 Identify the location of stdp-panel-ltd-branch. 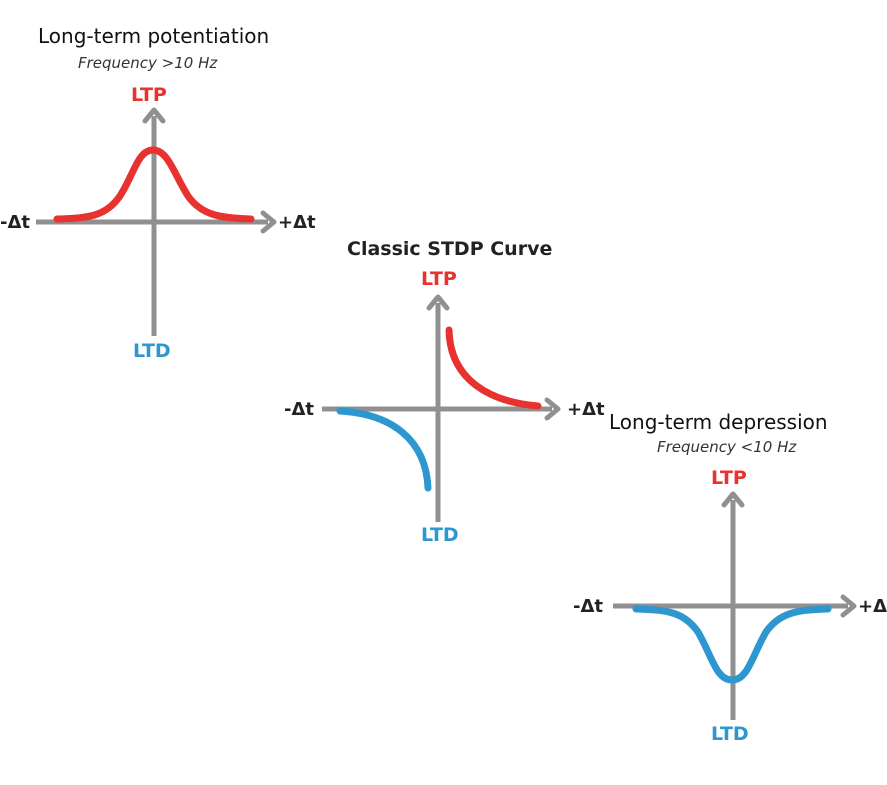
(384, 449).